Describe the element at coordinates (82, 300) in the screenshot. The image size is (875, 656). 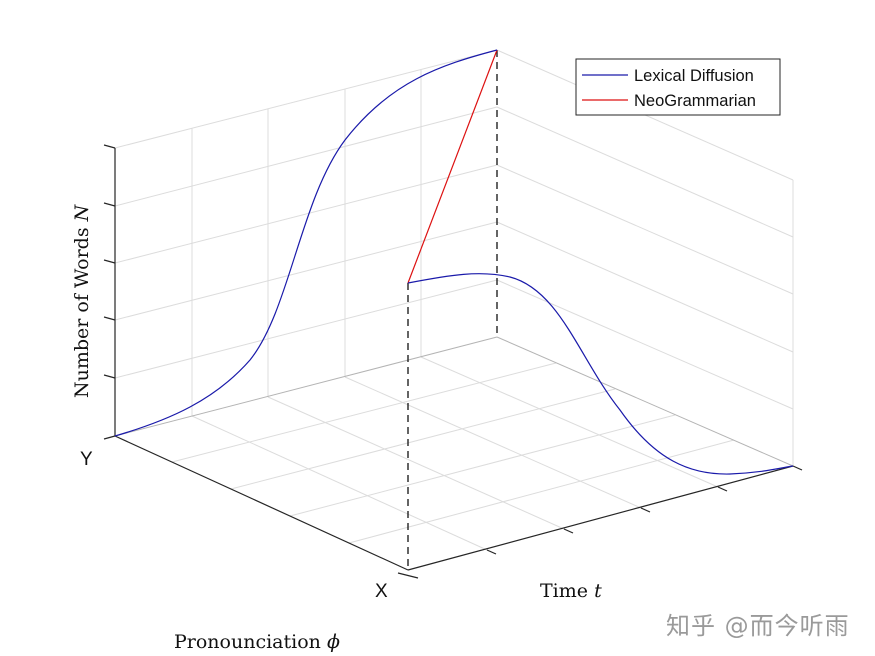
I see `z-axis-label: Number of Words N` at that location.